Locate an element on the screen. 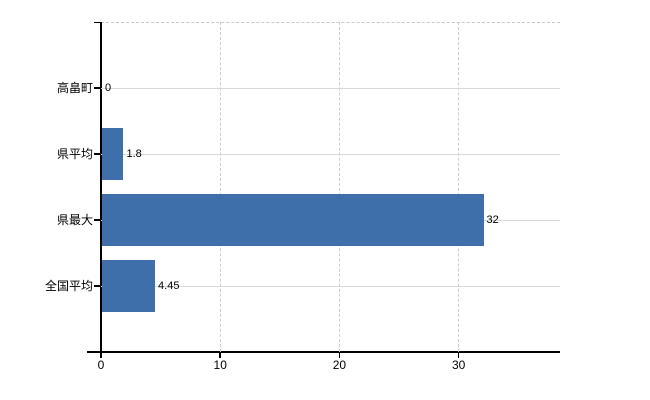 The image size is (650, 400). plot-top-border is located at coordinates (330, 22).